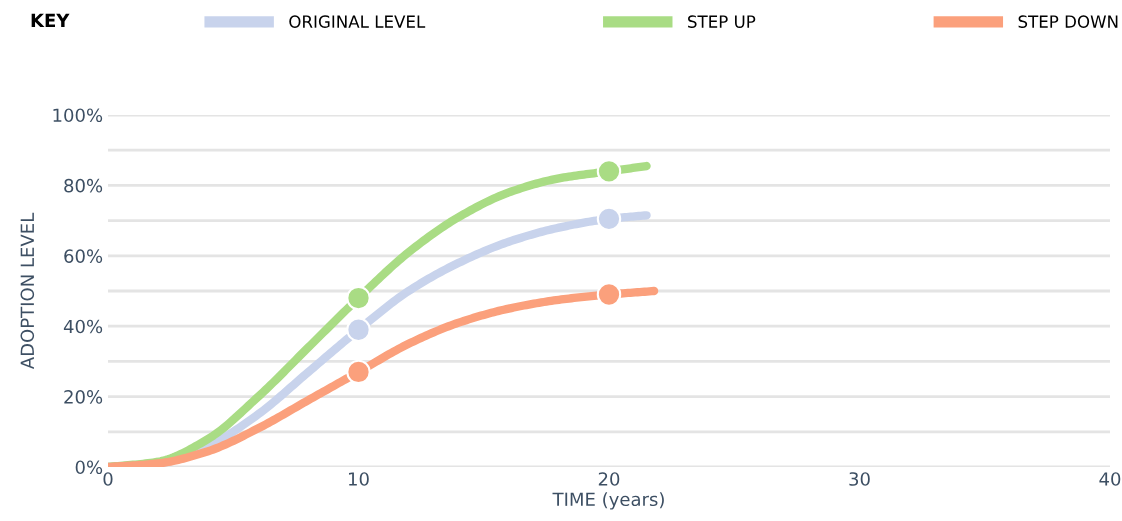 Image resolution: width=1122 pixels, height=521 pixels. I want to click on x-axis-title: TIME (years), so click(608, 501).